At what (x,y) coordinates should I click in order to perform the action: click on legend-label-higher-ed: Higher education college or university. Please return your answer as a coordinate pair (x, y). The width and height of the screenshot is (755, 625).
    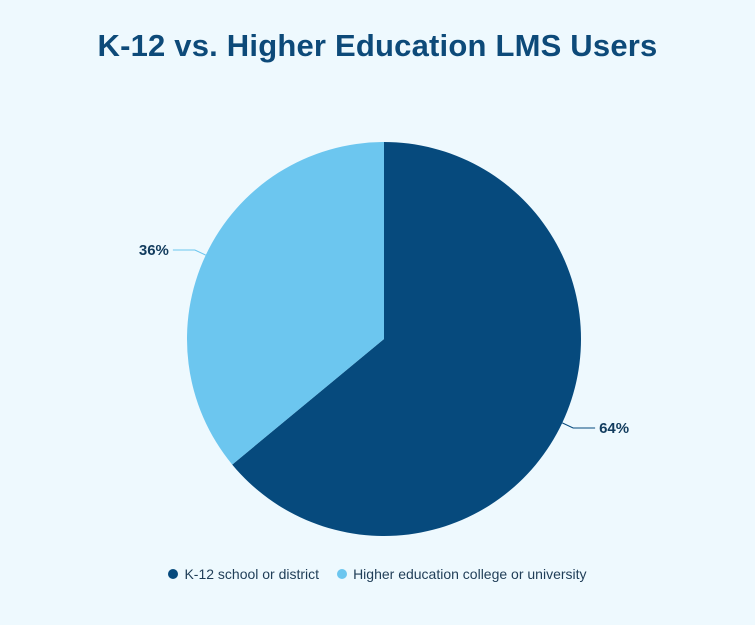
    Looking at the image, I should click on (470, 574).